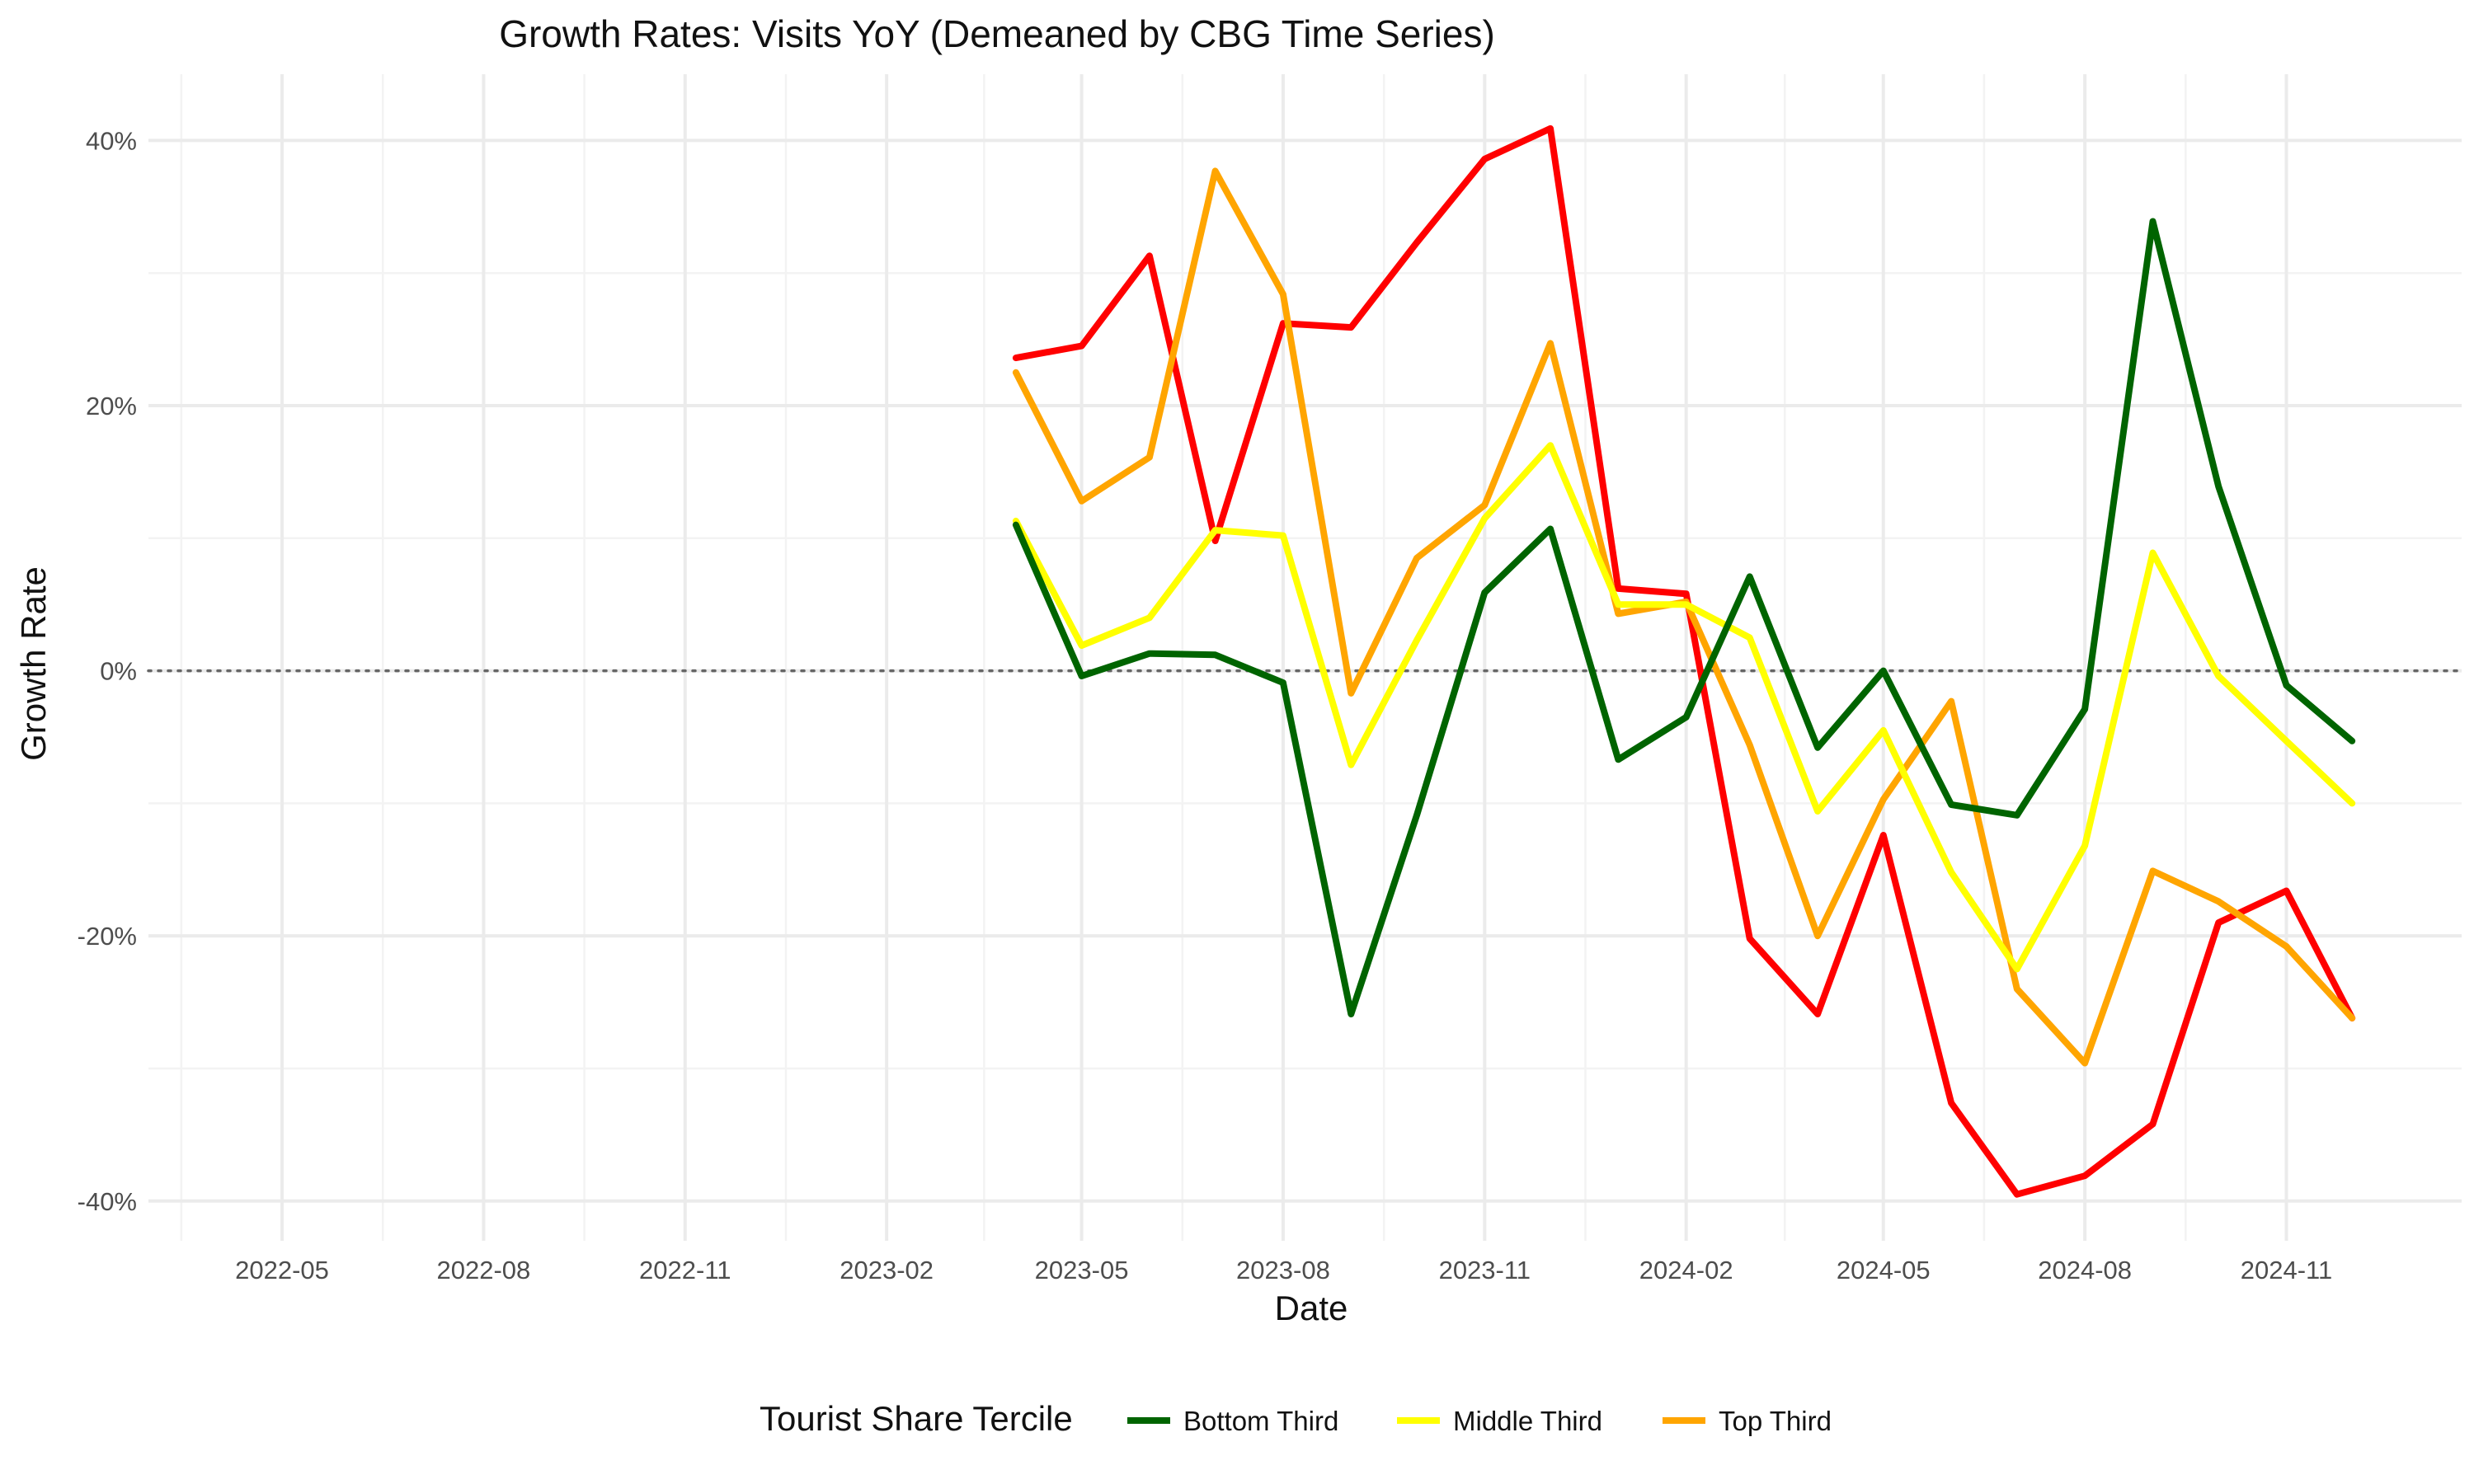  I want to click on y-tick-label: 0%, so click(118, 671).